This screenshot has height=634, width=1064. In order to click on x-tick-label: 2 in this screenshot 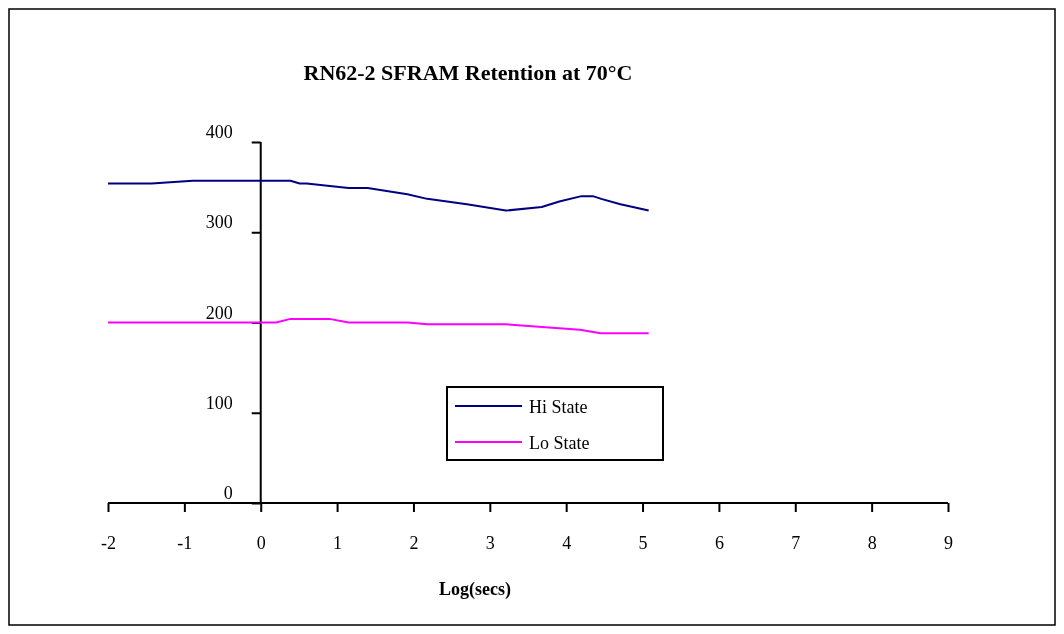, I will do `click(414, 542)`.